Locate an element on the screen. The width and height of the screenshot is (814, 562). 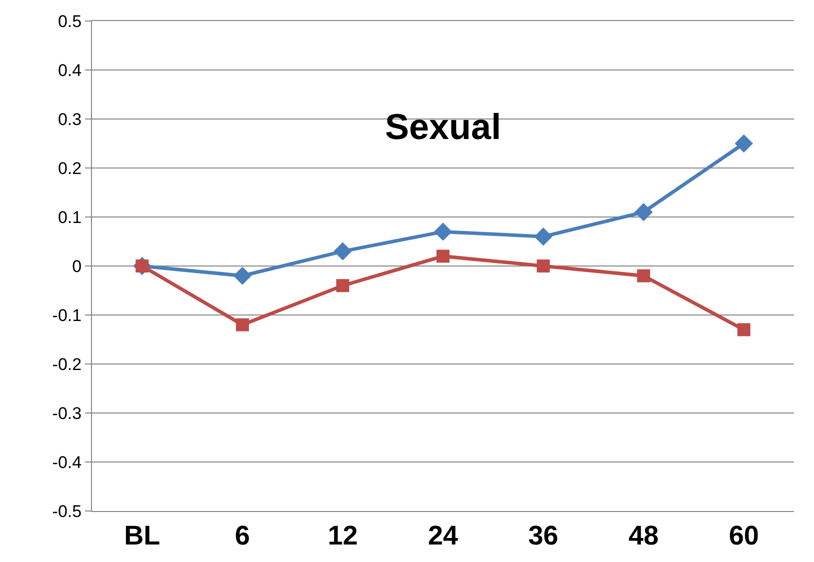
y-tick-label: 0.3 is located at coordinates (70, 119).